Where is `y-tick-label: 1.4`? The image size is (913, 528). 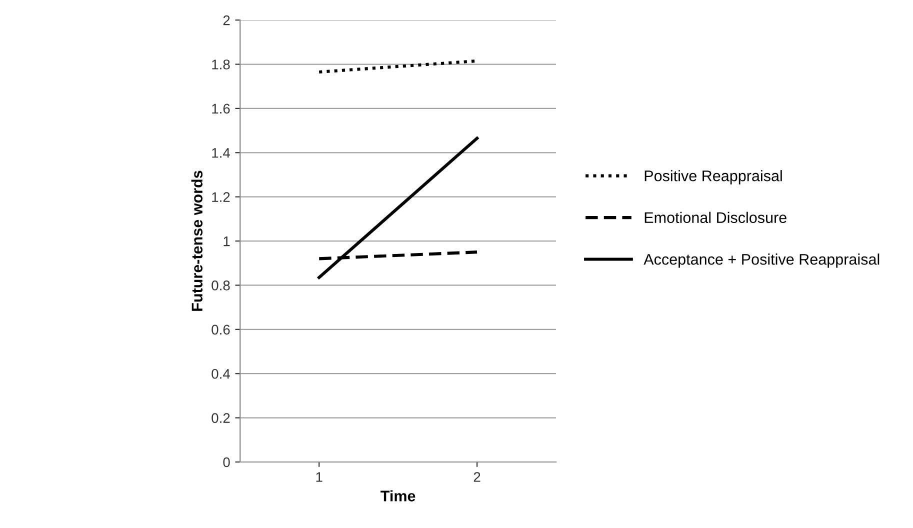
y-tick-label: 1.4 is located at coordinates (221, 153).